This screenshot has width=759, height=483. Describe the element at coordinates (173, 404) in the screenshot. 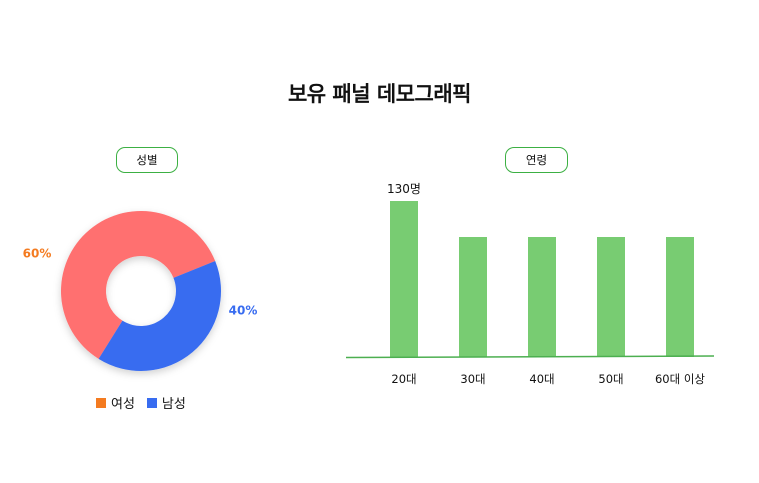

I see `legend-label-male: 남성` at that location.